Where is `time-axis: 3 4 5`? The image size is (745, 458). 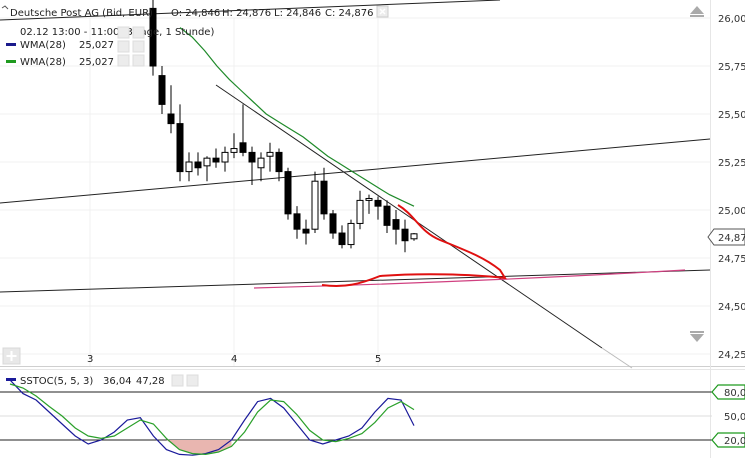
time-axis: 3 4 5 is located at coordinates (234, 359).